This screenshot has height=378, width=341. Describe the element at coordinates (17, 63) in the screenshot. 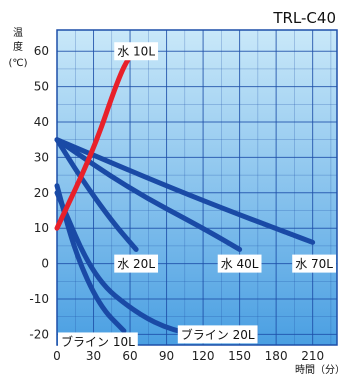

I see `y-axis-unit: (℃)` at that location.